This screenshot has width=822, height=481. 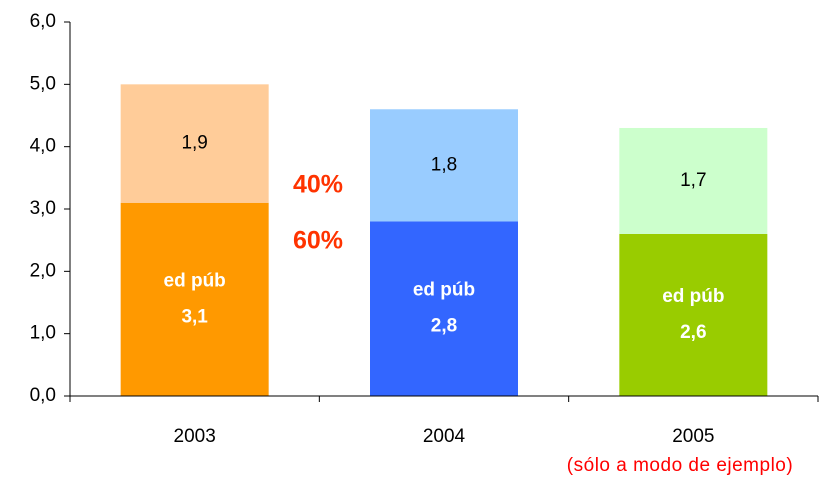 I want to click on value-label: 1,9, so click(x=194, y=143).